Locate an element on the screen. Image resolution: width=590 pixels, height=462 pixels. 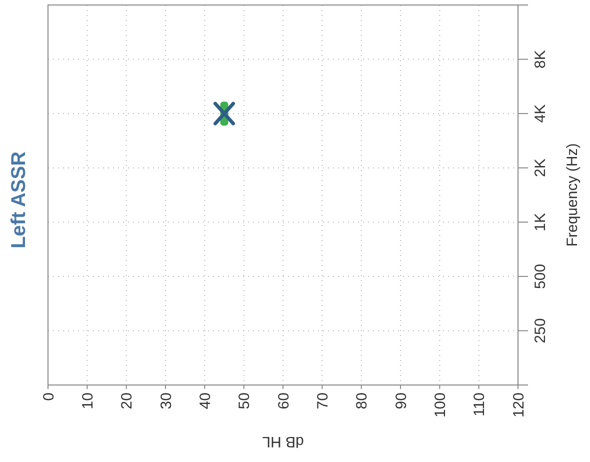
y-tick-label: 8K is located at coordinates (540, 59).